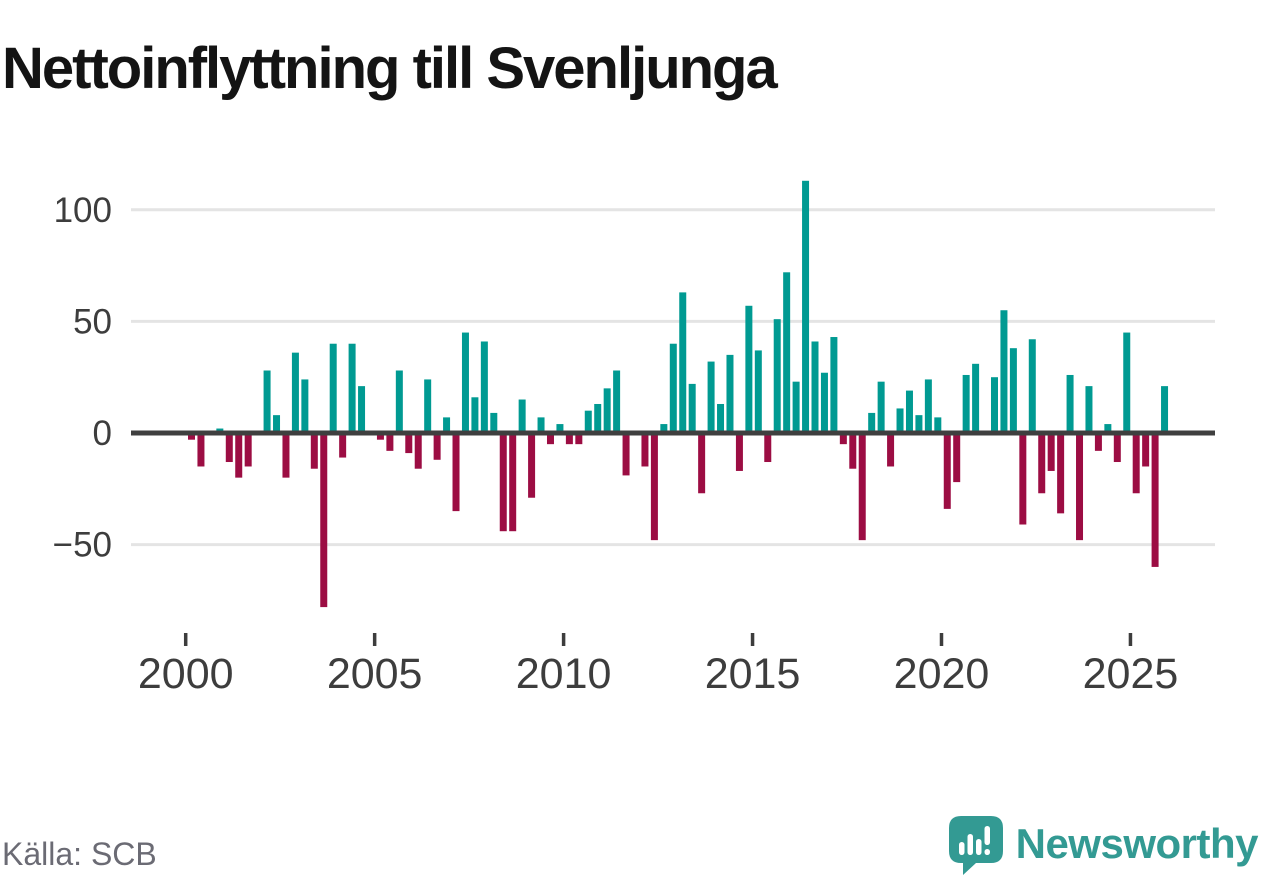 This screenshot has width=1262, height=879. Describe the element at coordinates (83, 210) in the screenshot. I see `y-tick-label: 100` at that location.